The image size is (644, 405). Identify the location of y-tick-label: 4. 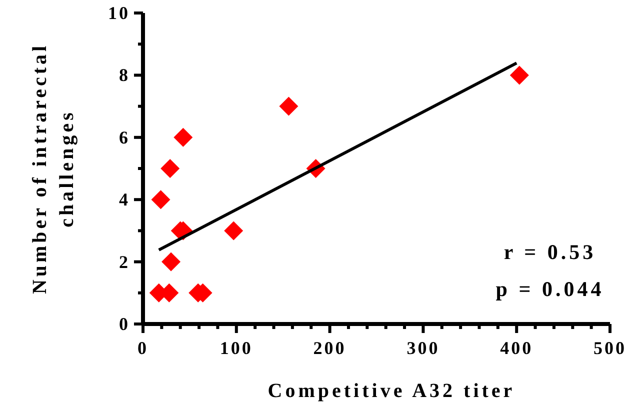
(124, 200).